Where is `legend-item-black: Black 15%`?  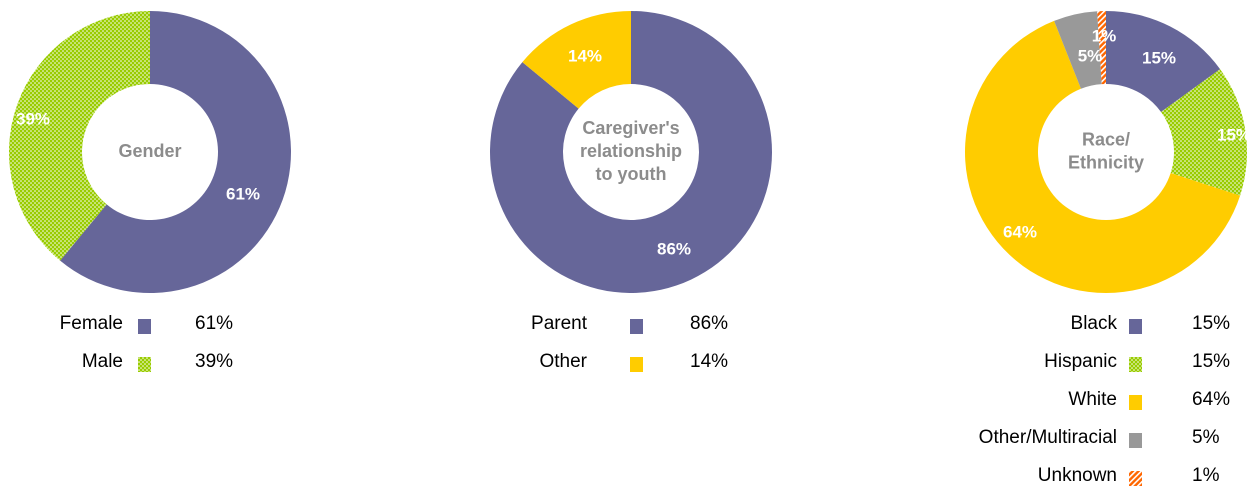 legend-item-black: Black 15% is located at coordinates (625, 326).